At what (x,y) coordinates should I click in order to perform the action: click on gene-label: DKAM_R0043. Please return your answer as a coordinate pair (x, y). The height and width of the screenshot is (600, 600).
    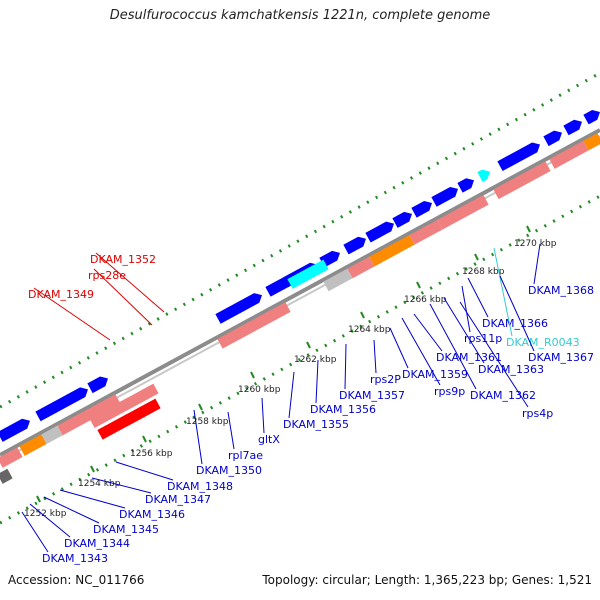
    Looking at the image, I should click on (543, 342).